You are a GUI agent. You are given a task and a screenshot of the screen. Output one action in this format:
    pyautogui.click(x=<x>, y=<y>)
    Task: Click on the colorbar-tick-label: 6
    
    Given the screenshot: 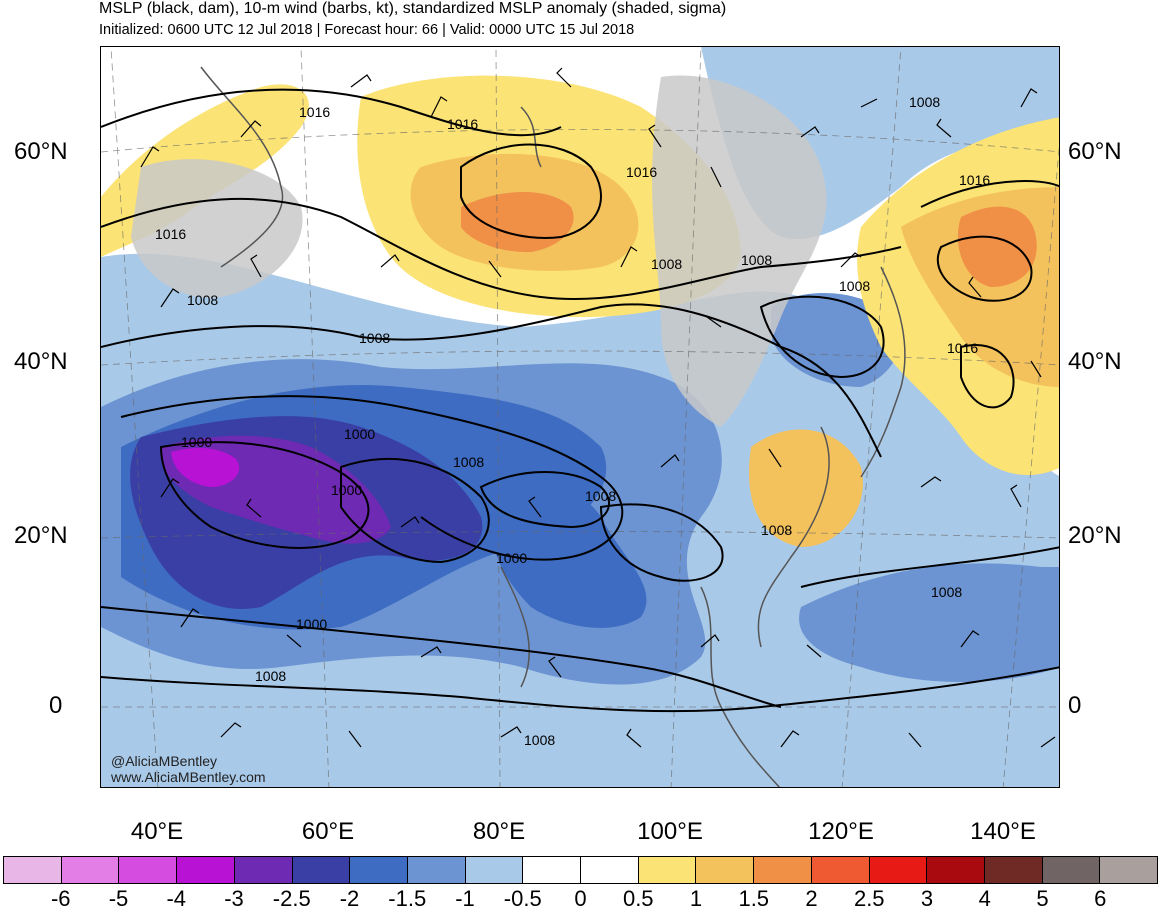 What is the action you would take?
    pyautogui.click(x=1100, y=898)
    